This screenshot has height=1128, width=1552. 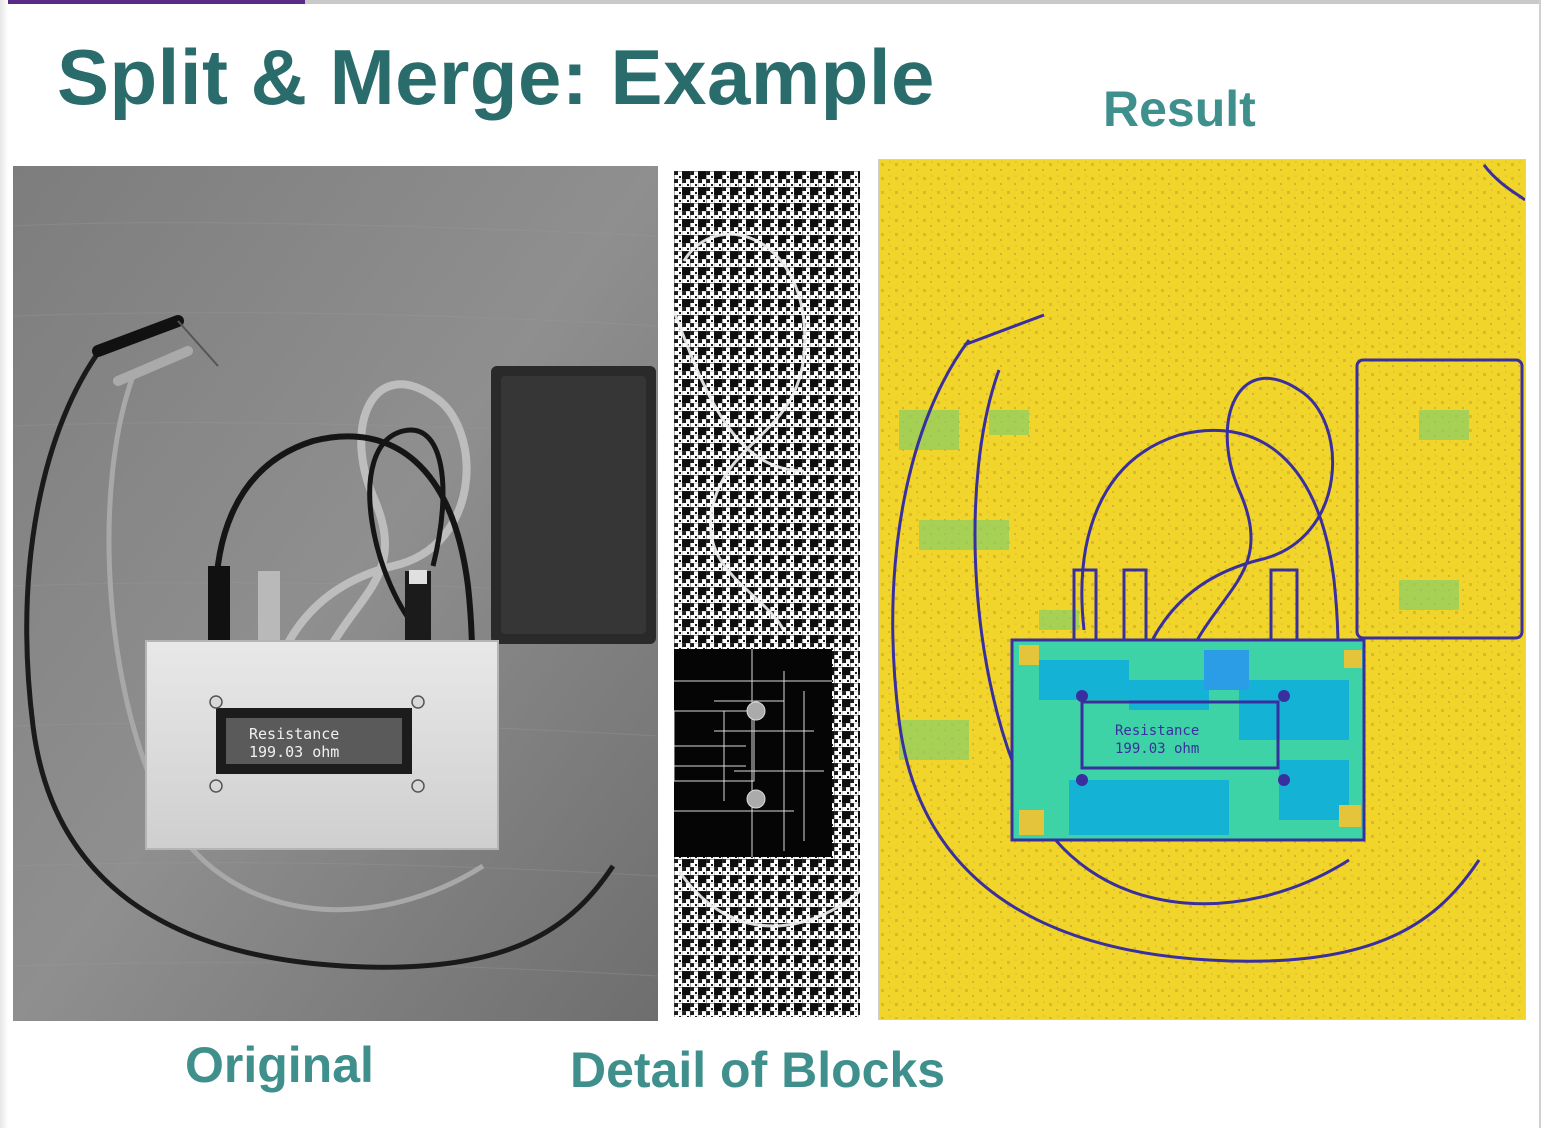 I want to click on result-lcd-line-2: 199.03 ohm, so click(x=1157, y=749).